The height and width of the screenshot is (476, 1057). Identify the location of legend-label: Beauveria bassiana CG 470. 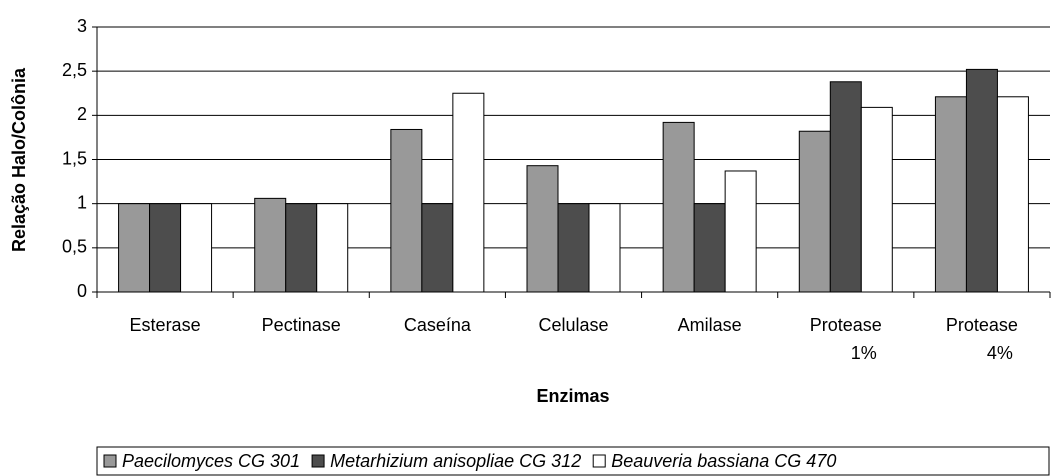
(723, 461).